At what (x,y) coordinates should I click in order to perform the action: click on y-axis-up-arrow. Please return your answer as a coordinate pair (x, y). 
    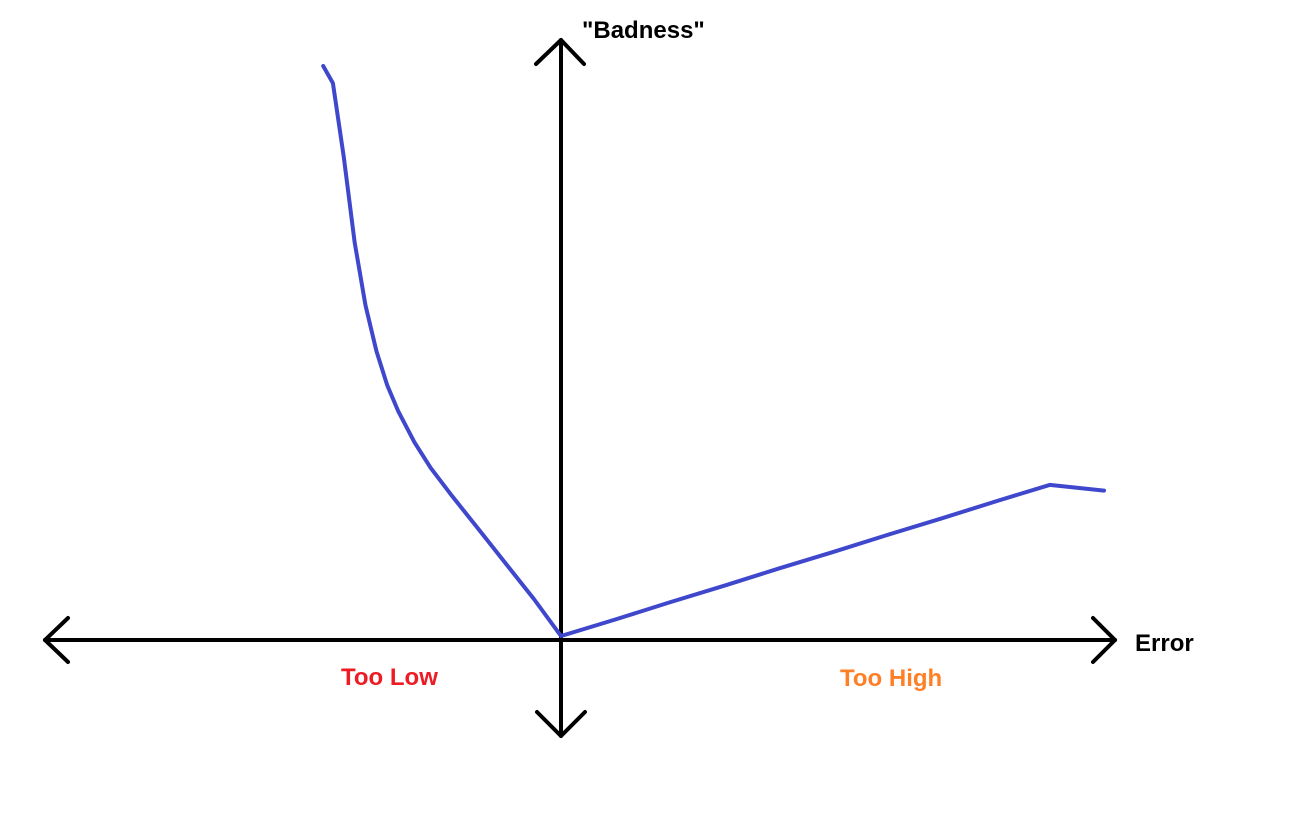
    Looking at the image, I should click on (560, 52).